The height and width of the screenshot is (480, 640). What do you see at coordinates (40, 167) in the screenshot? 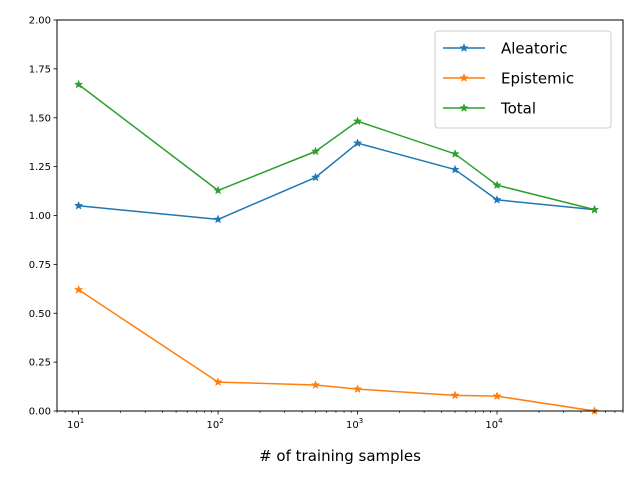
I see `y-tick-label: 1.25` at bounding box center [40, 167].